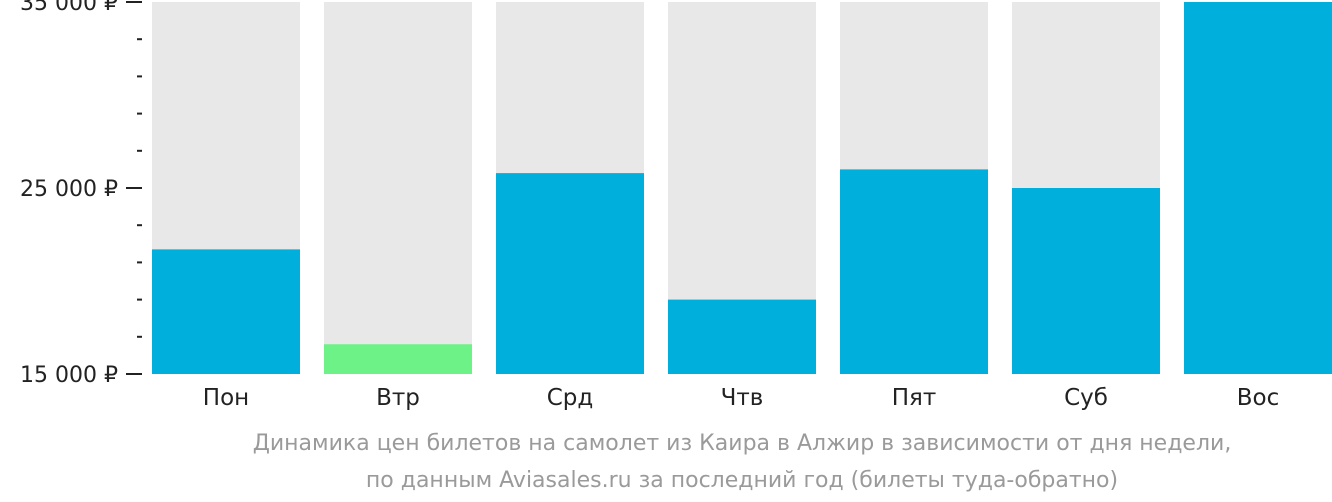 The image size is (1332, 502). What do you see at coordinates (914, 398) in the screenshot?
I see `x-tick-label-4: Пят` at bounding box center [914, 398].